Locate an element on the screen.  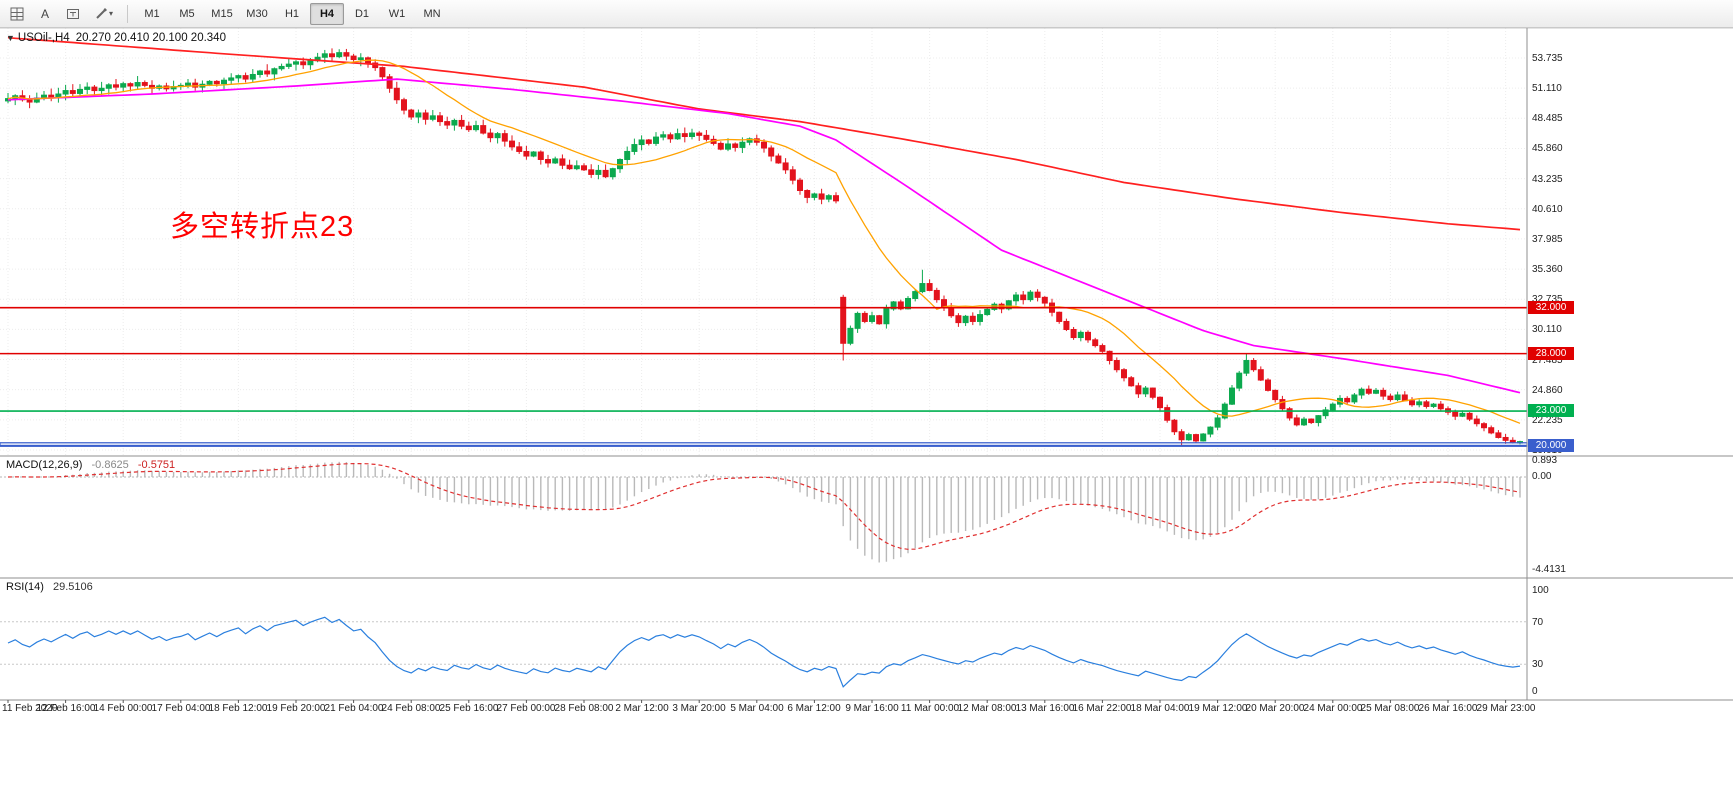
price-line-box-23.000: 23.000 is located at coordinates (1551, 410).